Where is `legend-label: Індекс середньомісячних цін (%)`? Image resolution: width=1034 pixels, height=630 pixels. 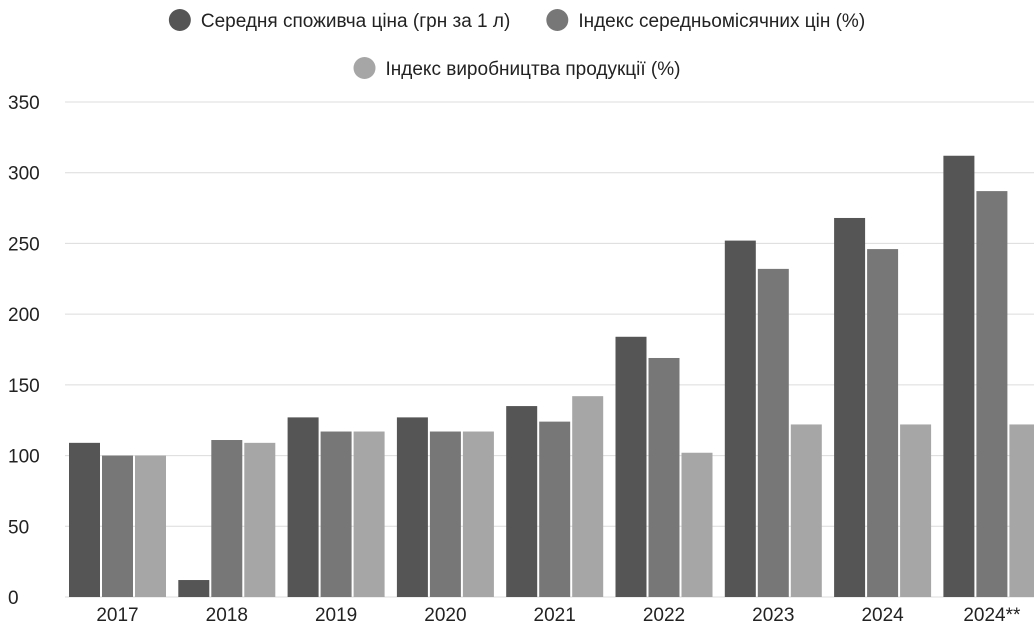 legend-label: Індекс середньомісячних цін (%) is located at coordinates (721, 21).